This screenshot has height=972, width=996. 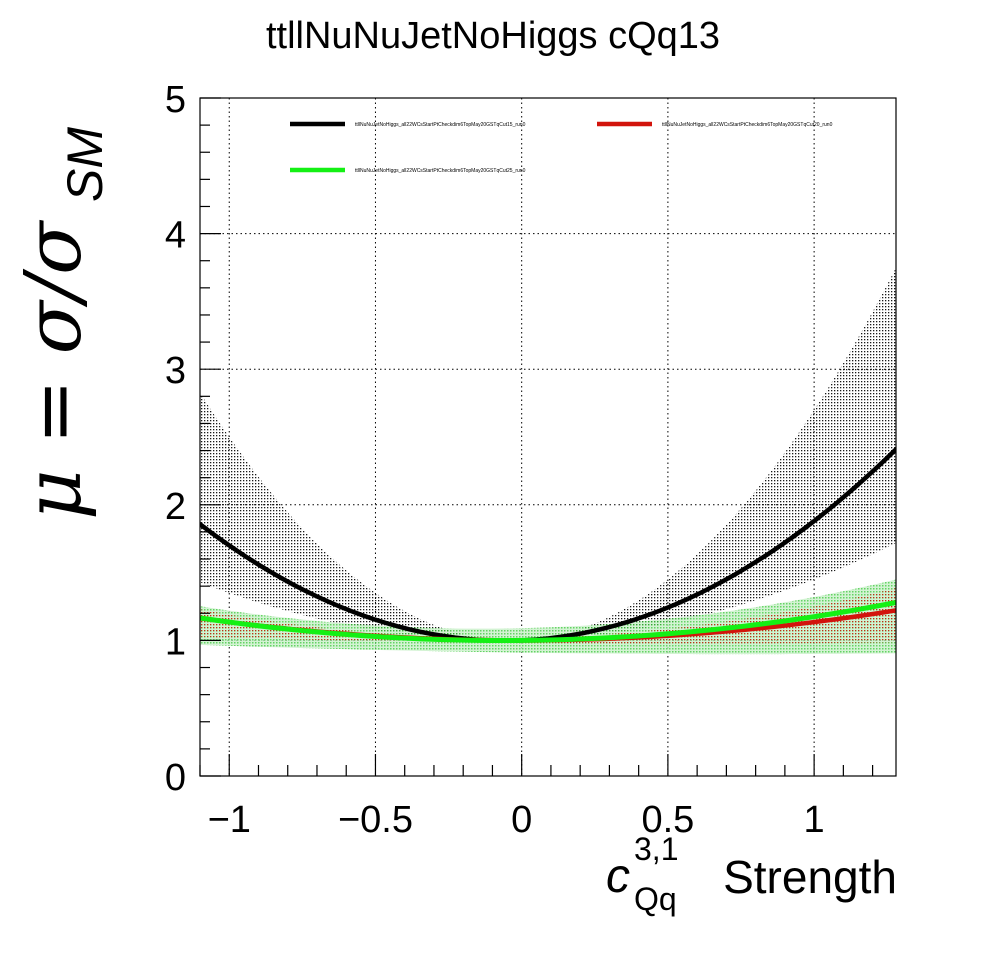 I want to click on y-label-main: μ = σ/σ, so click(x=54, y=370).